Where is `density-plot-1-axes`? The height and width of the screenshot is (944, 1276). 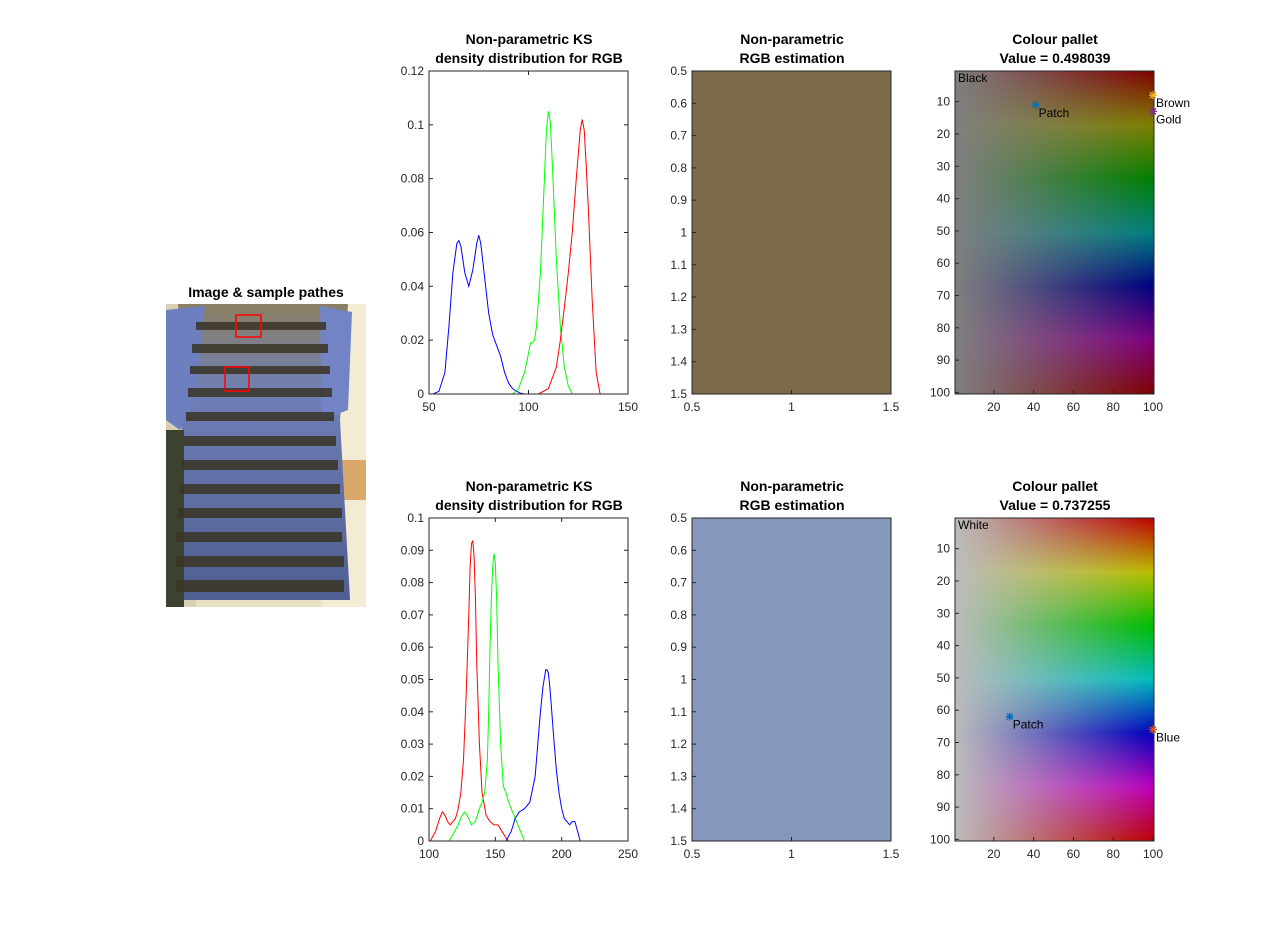 density-plot-1-axes is located at coordinates (528, 232).